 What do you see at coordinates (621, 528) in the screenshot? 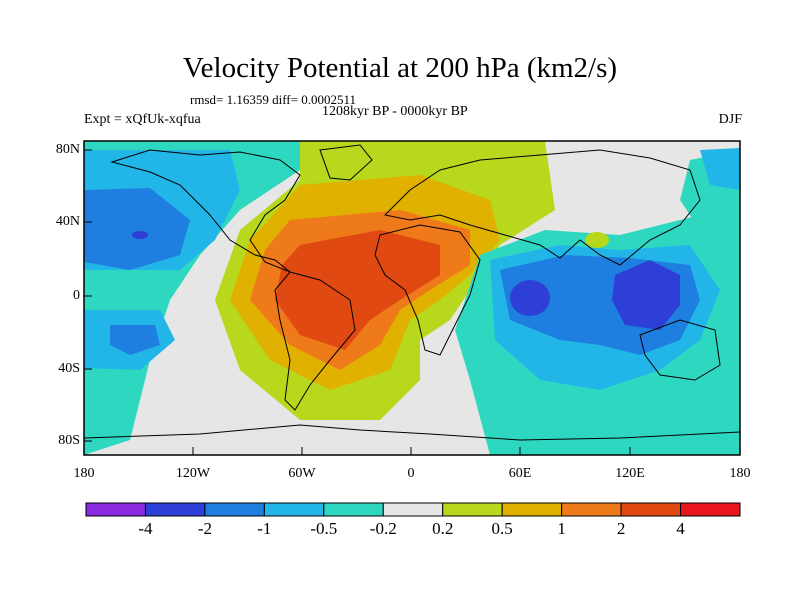
I see `colorbar-label: 2` at bounding box center [621, 528].